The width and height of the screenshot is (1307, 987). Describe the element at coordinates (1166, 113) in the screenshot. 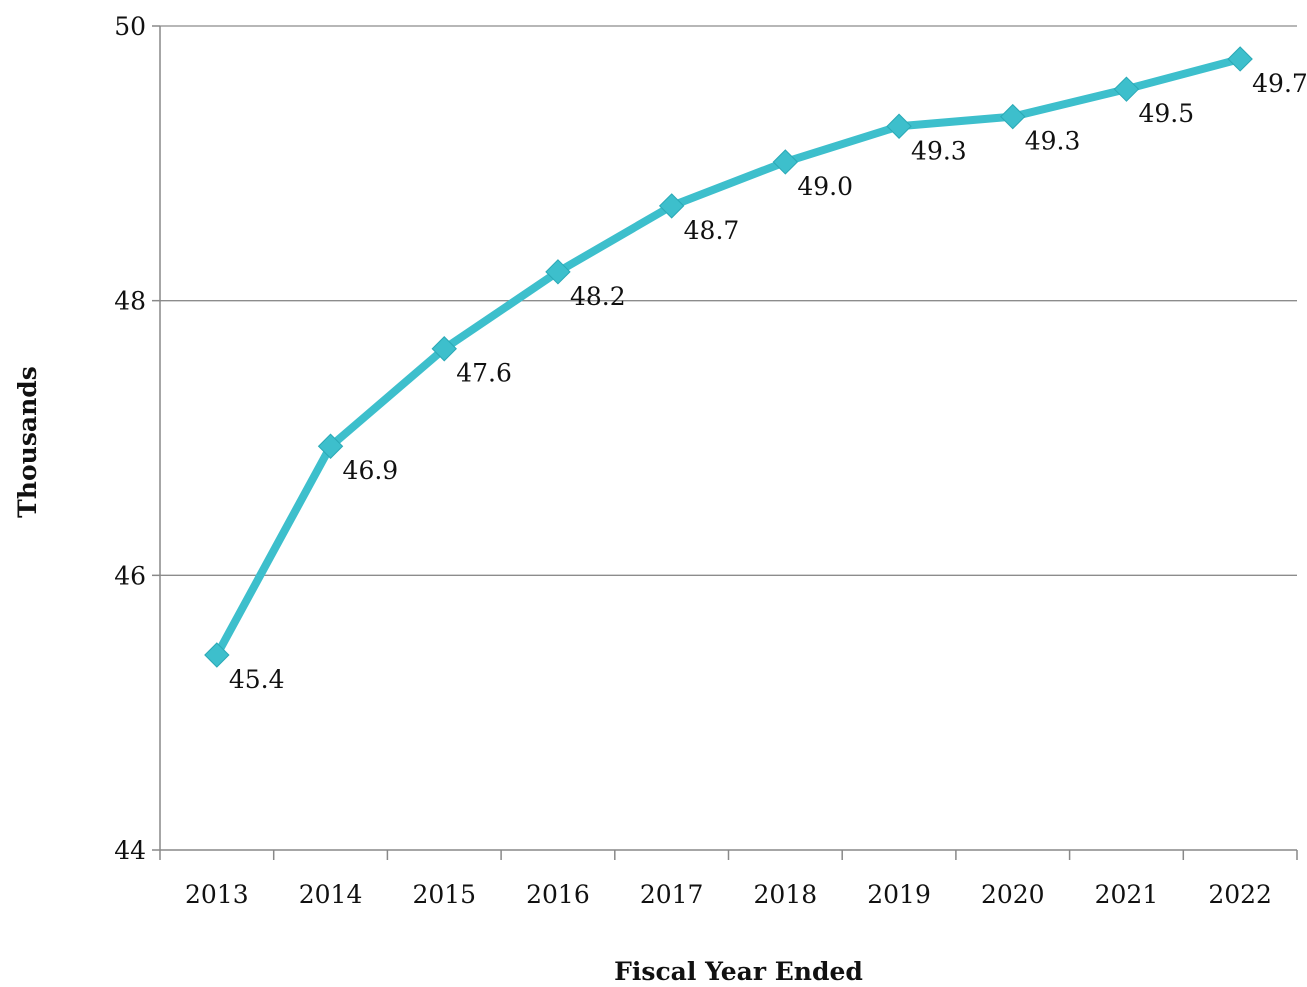

I see `data-label: 49.5` at that location.